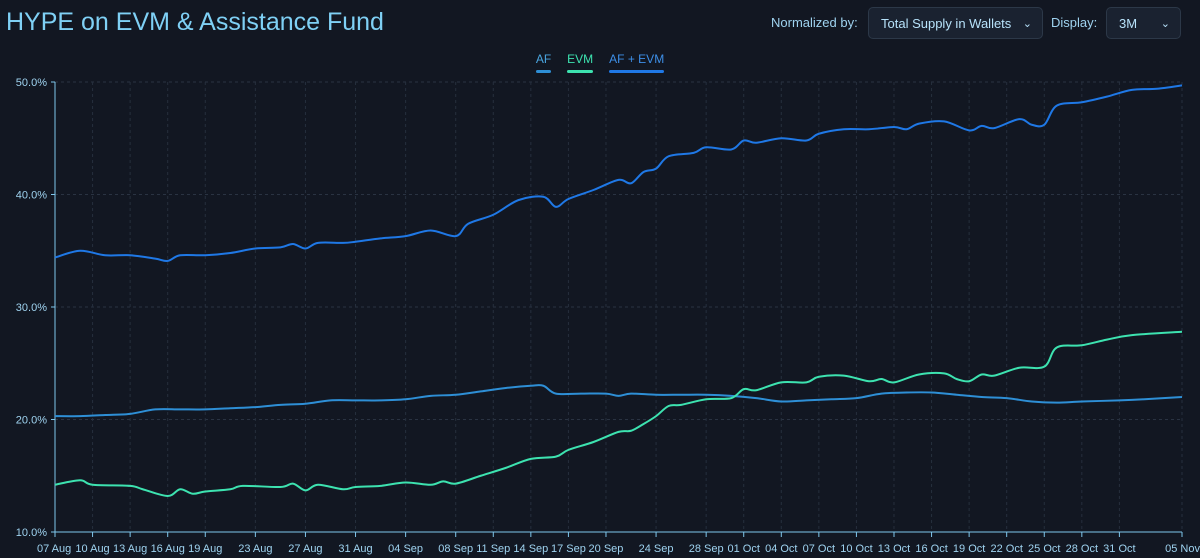 Image resolution: width=1200 pixels, height=558 pixels. I want to click on legend-label-af: AF, so click(543, 59).